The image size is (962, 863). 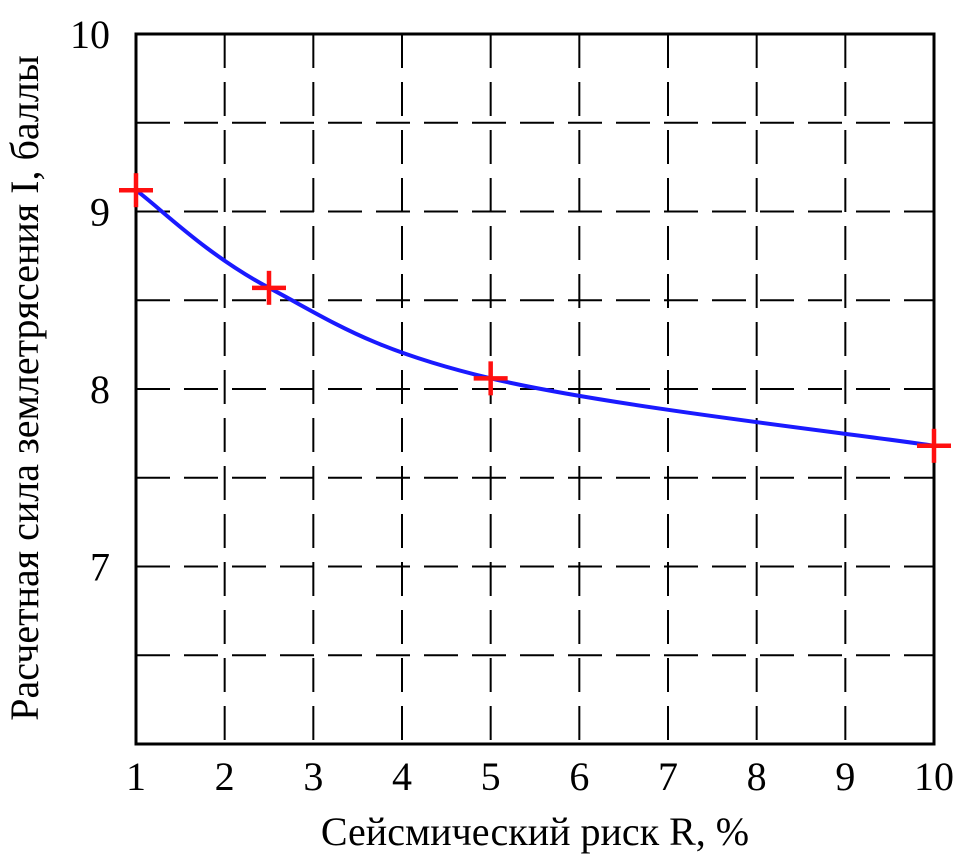 What do you see at coordinates (136, 776) in the screenshot?
I see `x-tick-label: 1` at bounding box center [136, 776].